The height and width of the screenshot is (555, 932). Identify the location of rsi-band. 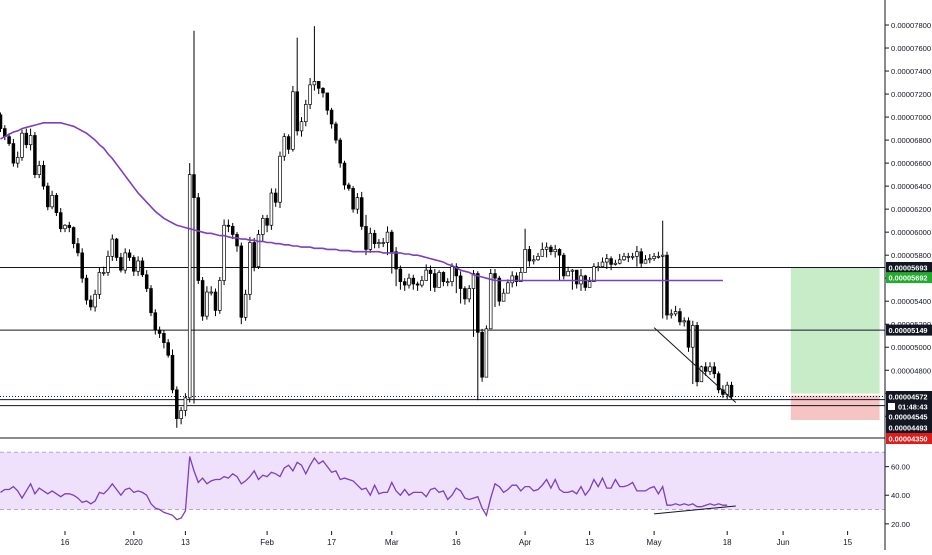
(442, 481).